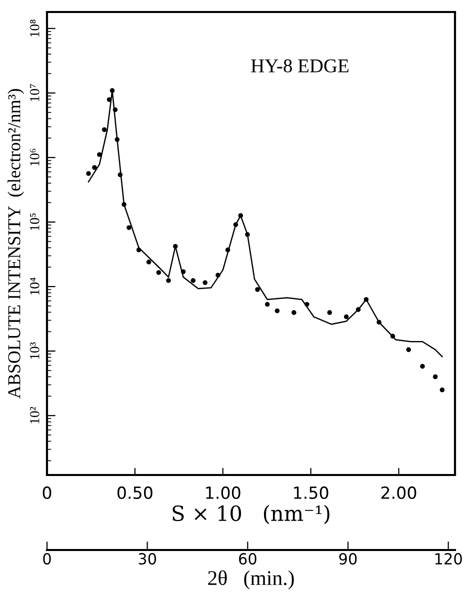  Describe the element at coordinates (35, 286) in the screenshot. I see `y-tick-label: 10⁴` at that location.